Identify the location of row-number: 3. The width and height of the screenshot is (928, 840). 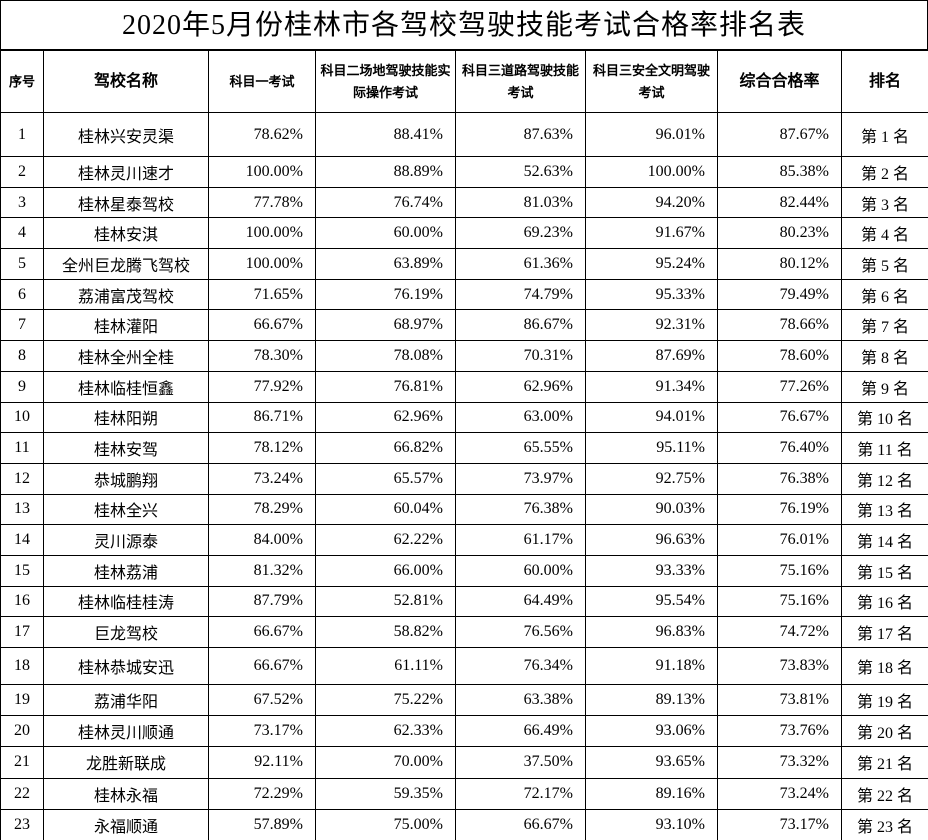
(22, 202).